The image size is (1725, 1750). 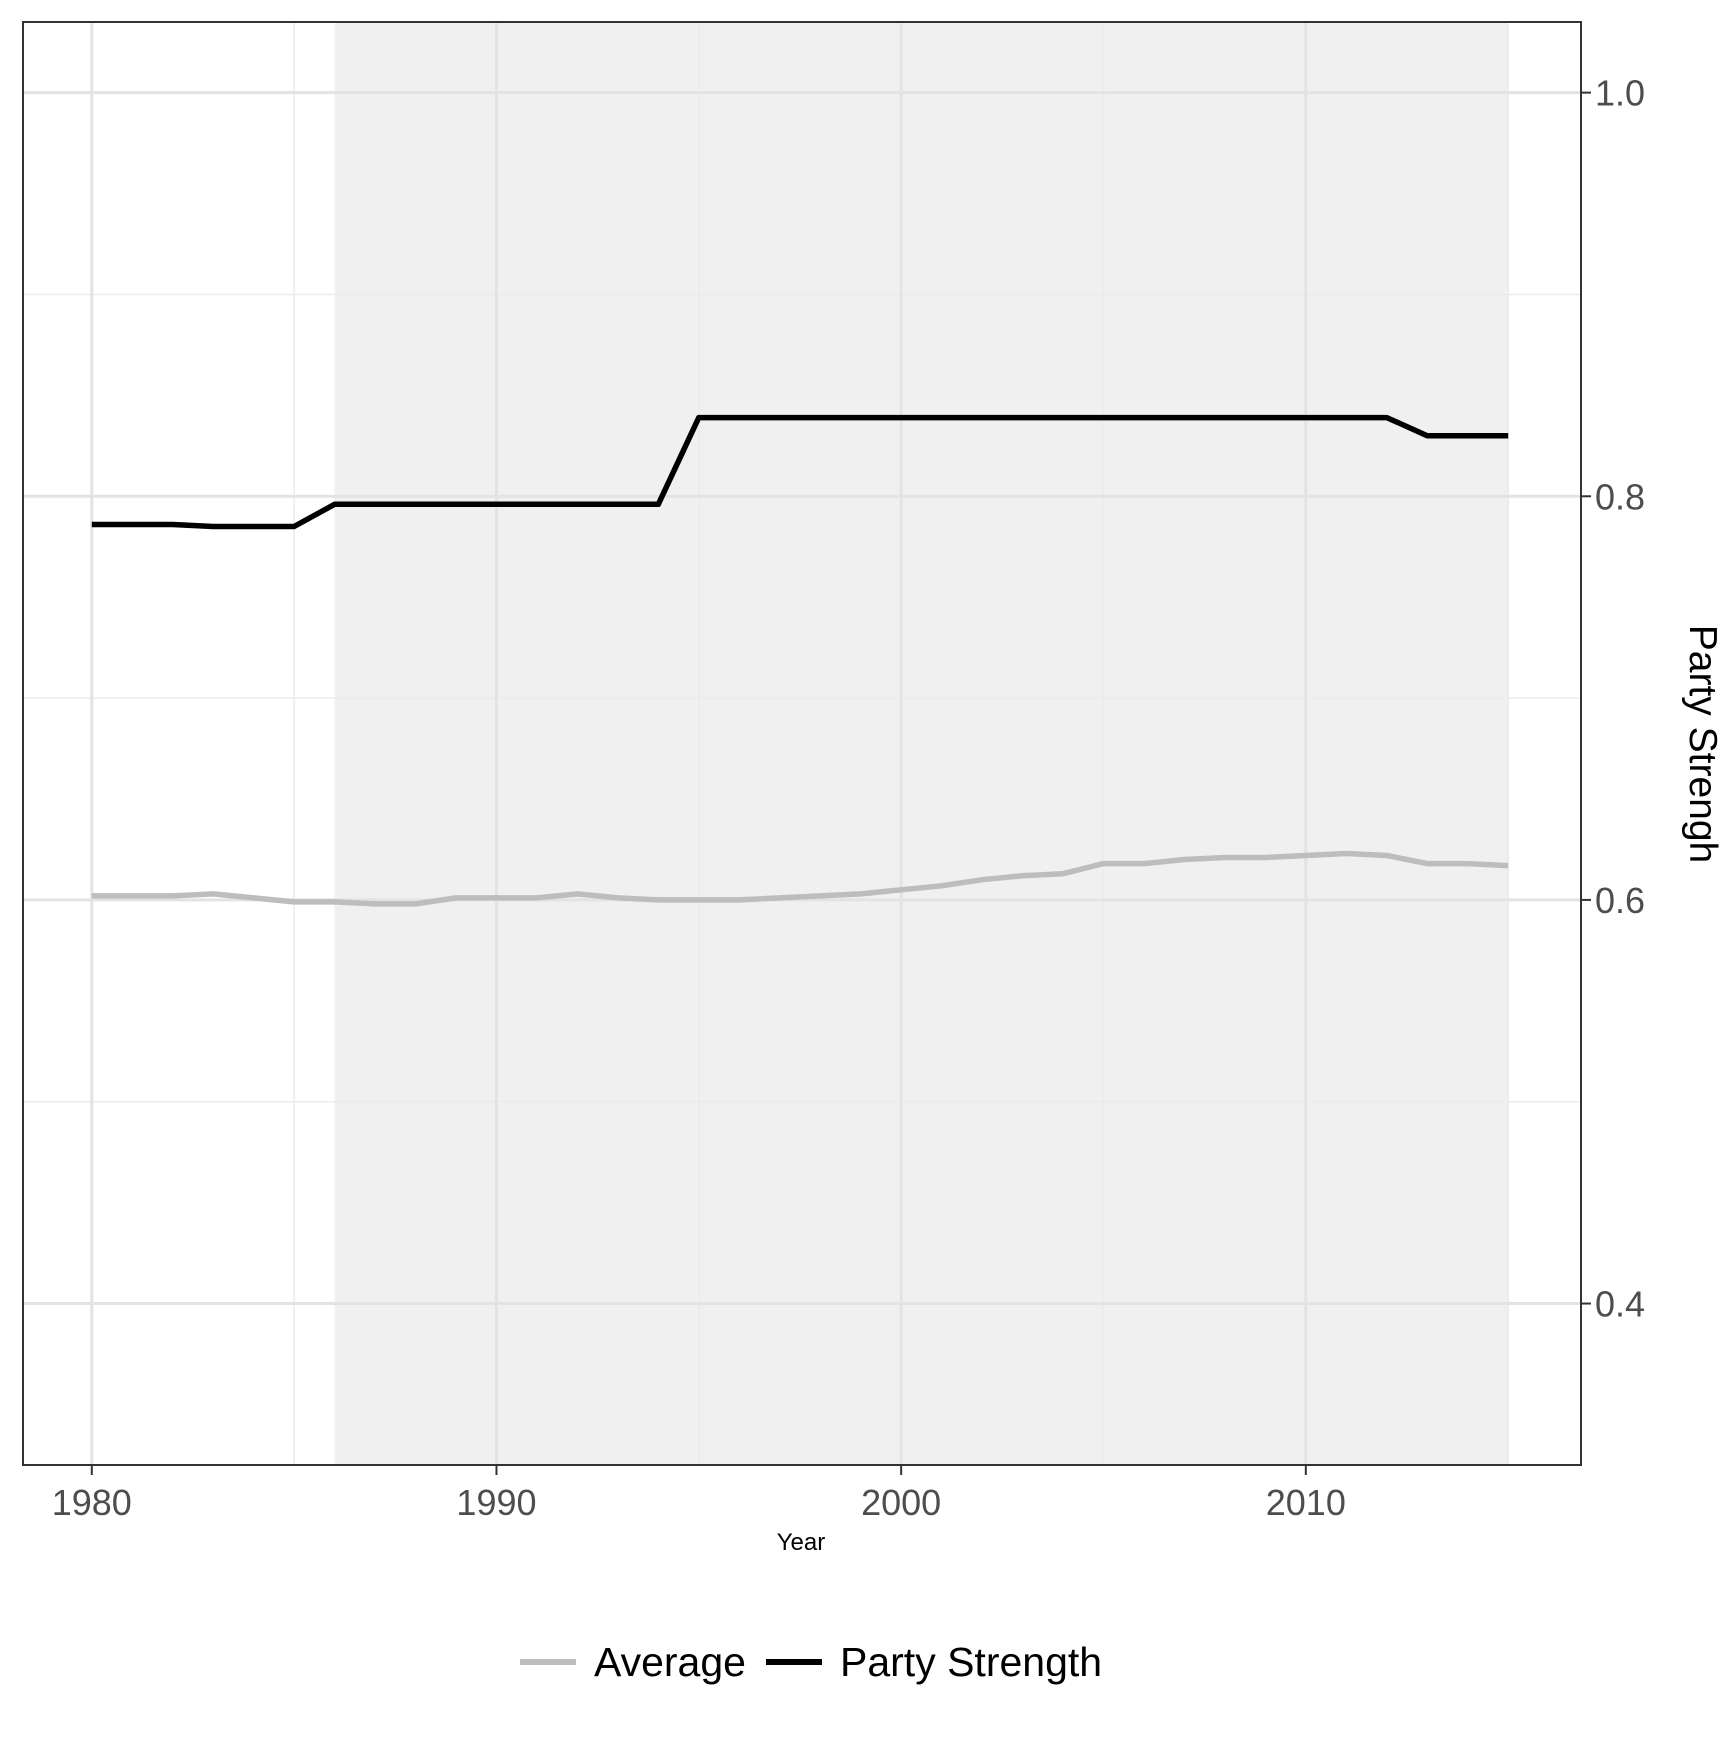 I want to click on x-tick-label: 2010, so click(x=1306, y=1502).